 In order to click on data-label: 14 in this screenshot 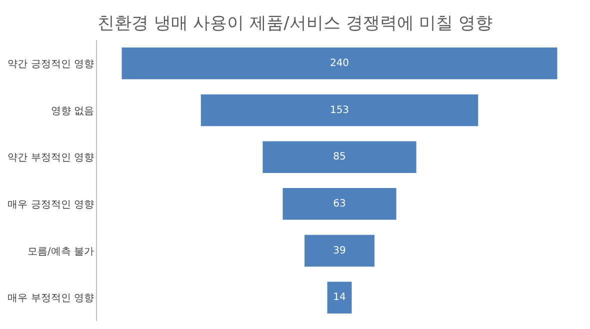, I will do `click(339, 298)`.